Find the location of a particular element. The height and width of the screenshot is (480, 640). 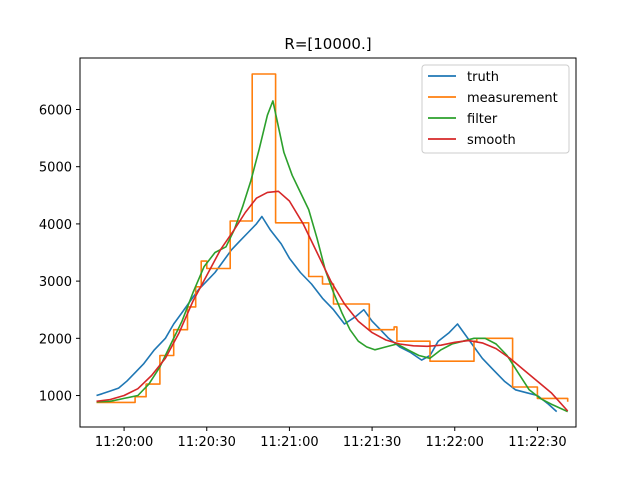

x-tick-label: 11:20:30 is located at coordinates (207, 442).